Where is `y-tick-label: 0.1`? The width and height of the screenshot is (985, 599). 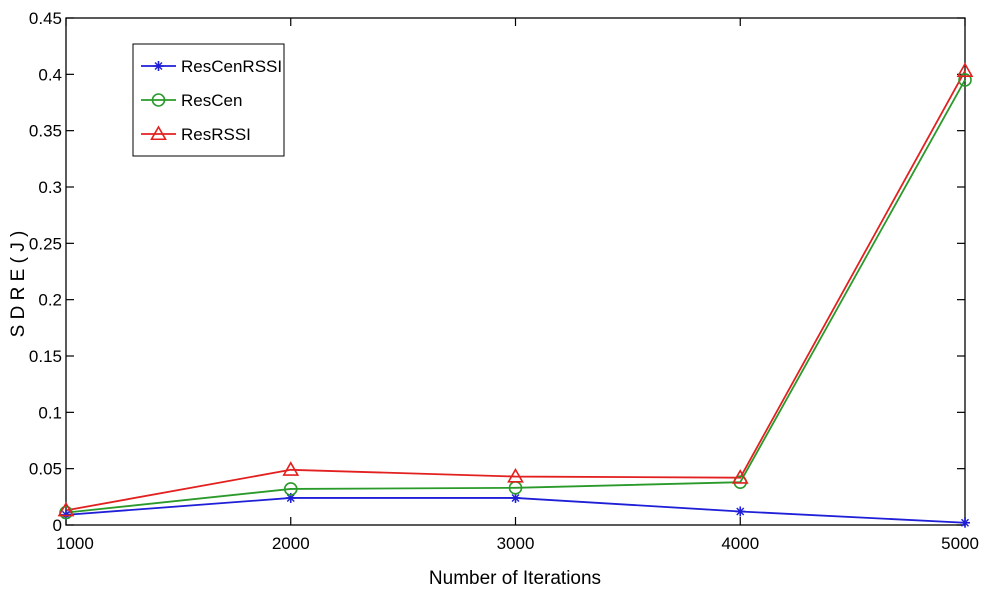
y-tick-label: 0.1 is located at coordinates (50, 412).